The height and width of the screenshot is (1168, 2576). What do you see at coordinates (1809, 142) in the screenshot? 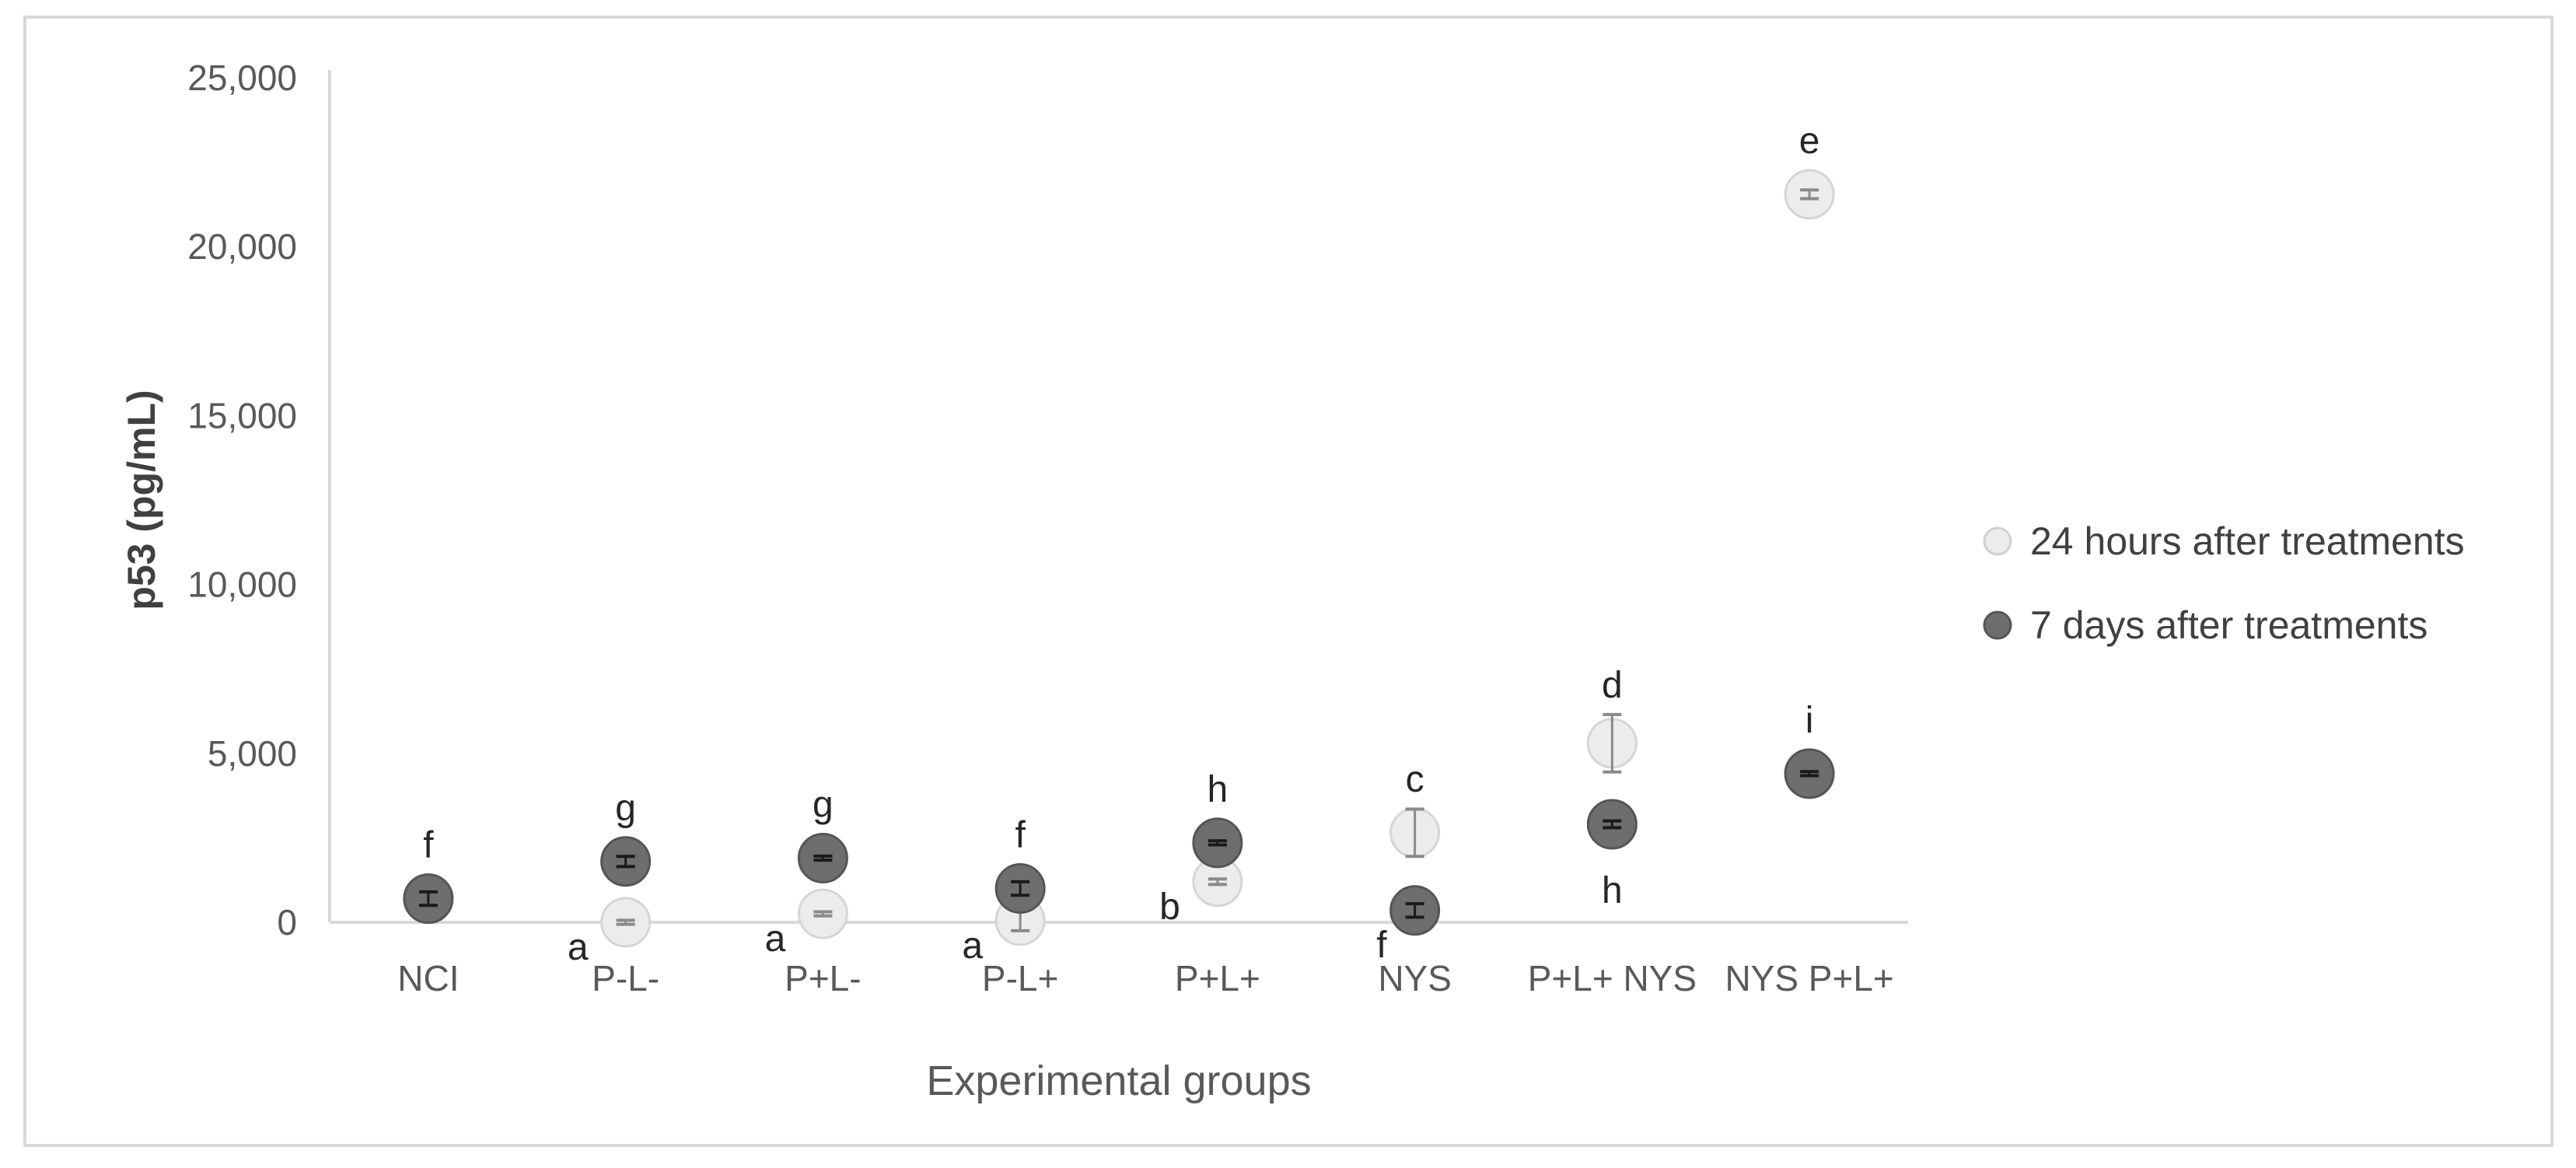
I see `significance-letter: e` at bounding box center [1809, 142].